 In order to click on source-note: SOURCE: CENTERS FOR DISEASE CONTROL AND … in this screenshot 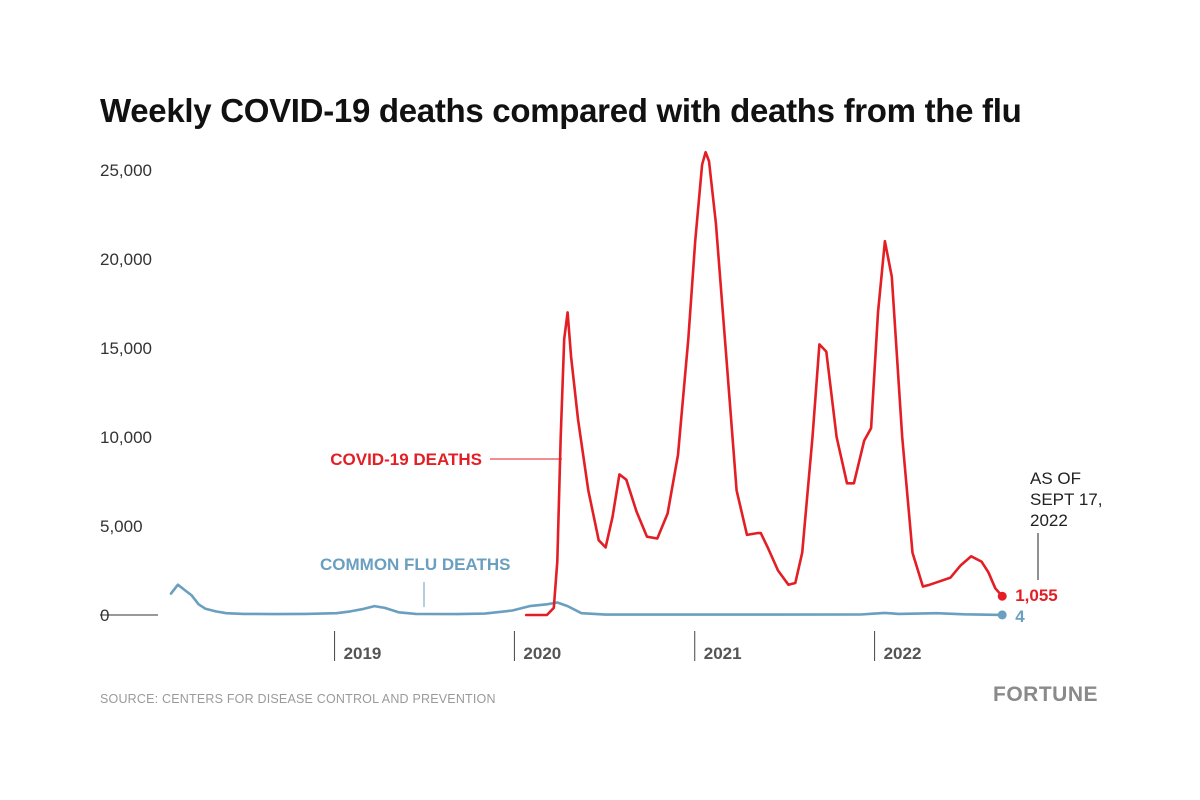, I will do `click(298, 699)`.